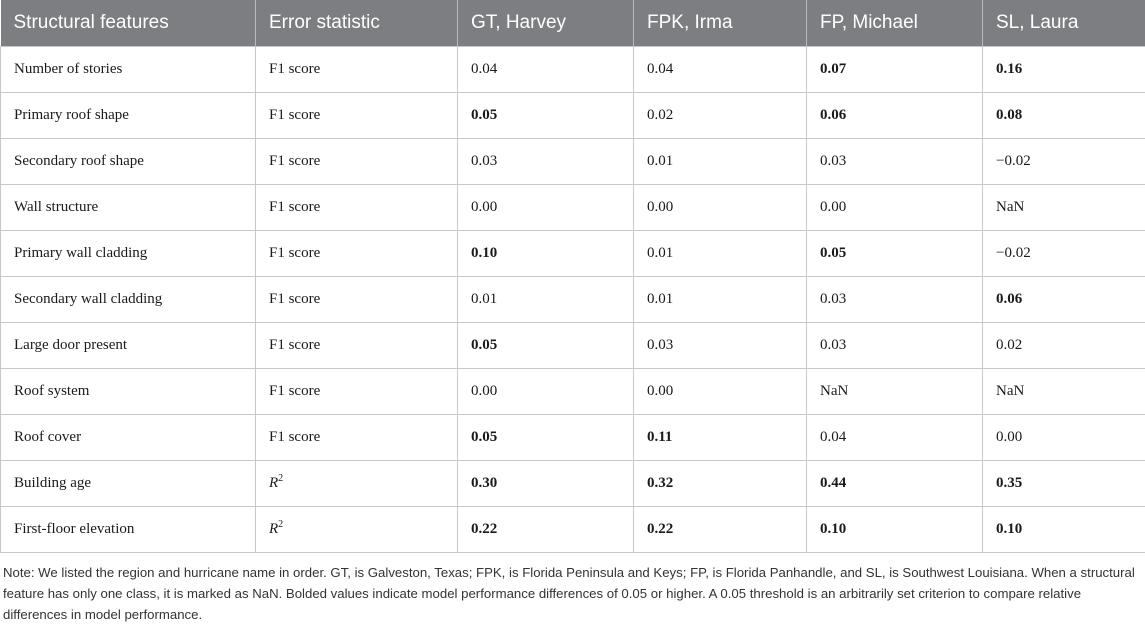  Describe the element at coordinates (128, 392) in the screenshot. I see `feature-cell: Roof system` at that location.